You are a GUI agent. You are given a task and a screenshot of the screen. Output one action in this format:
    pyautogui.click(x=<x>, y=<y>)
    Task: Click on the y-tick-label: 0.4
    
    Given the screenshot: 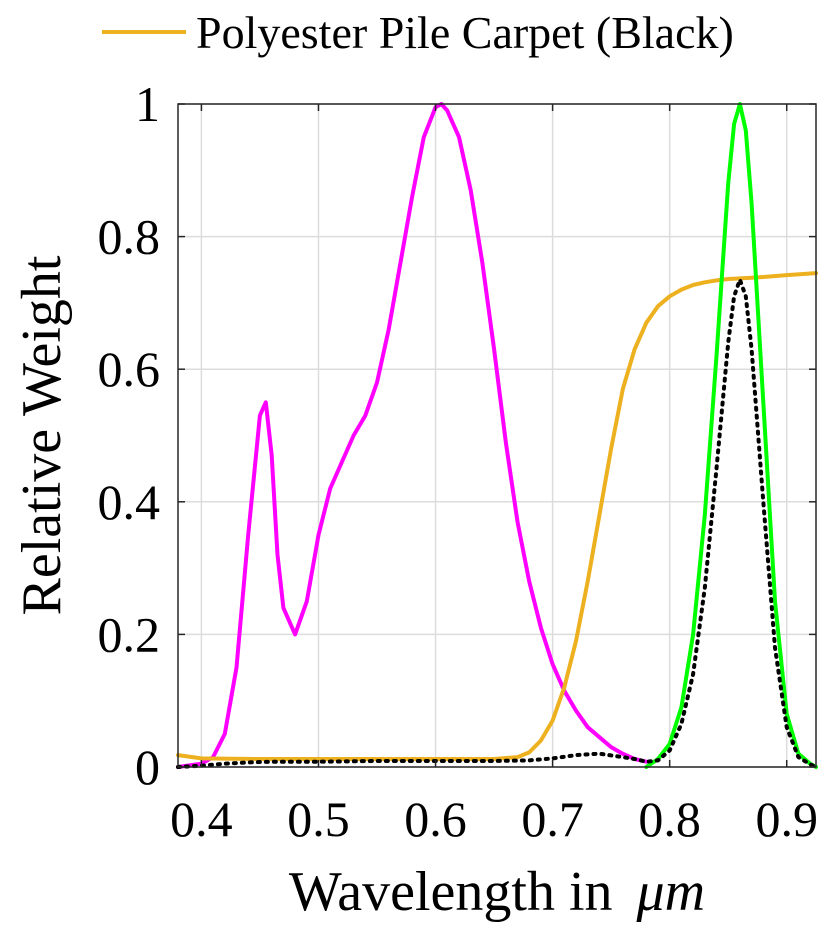 What is the action you would take?
    pyautogui.click(x=129, y=502)
    